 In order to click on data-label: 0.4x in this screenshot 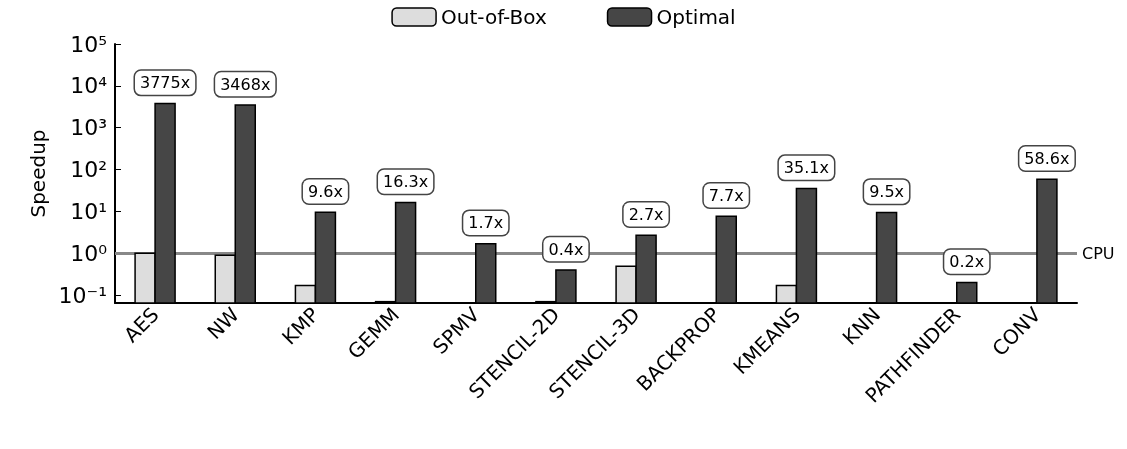, I will do `click(566, 249)`.